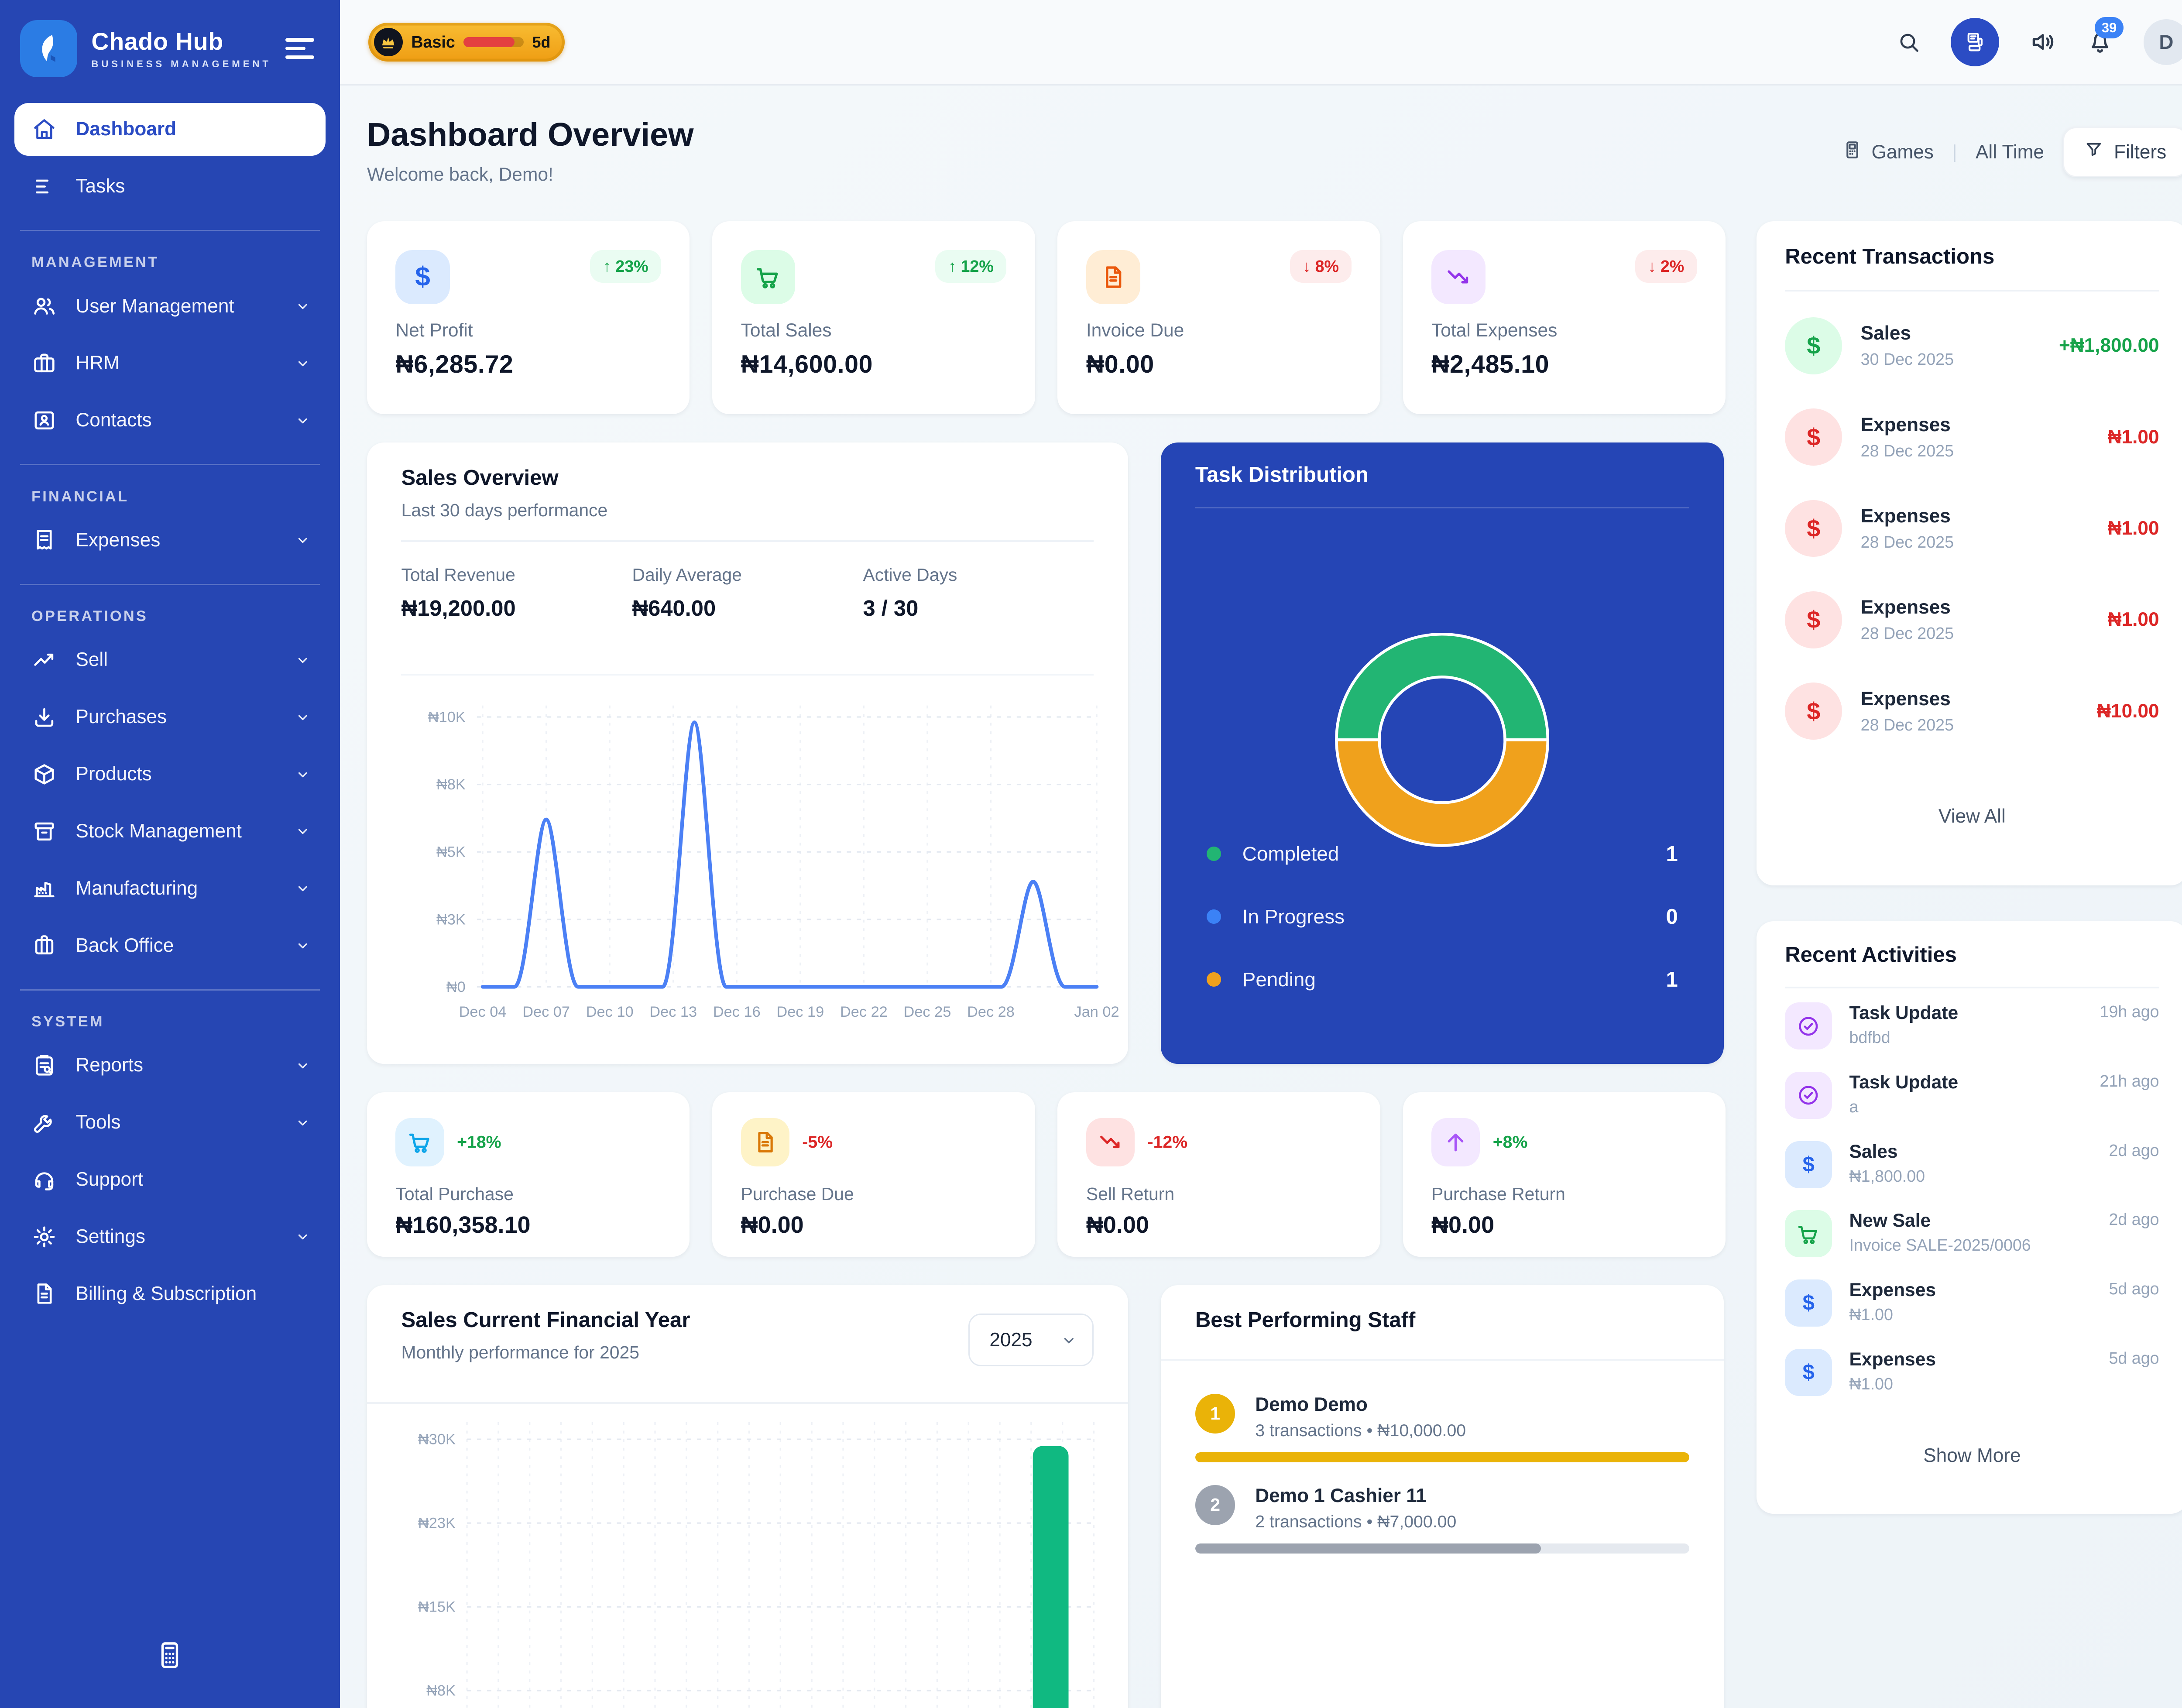  I want to click on billing-icon, so click(44, 1294).